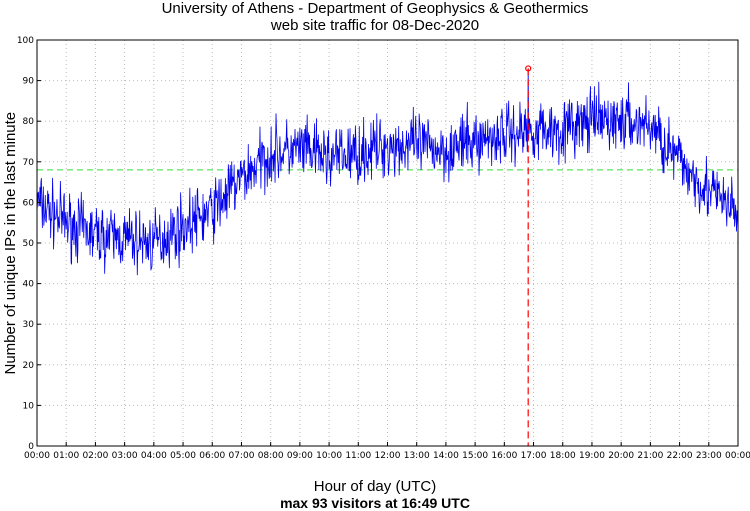  What do you see at coordinates (563, 456) in the screenshot?
I see `x-tick-label: 18:00` at bounding box center [563, 456].